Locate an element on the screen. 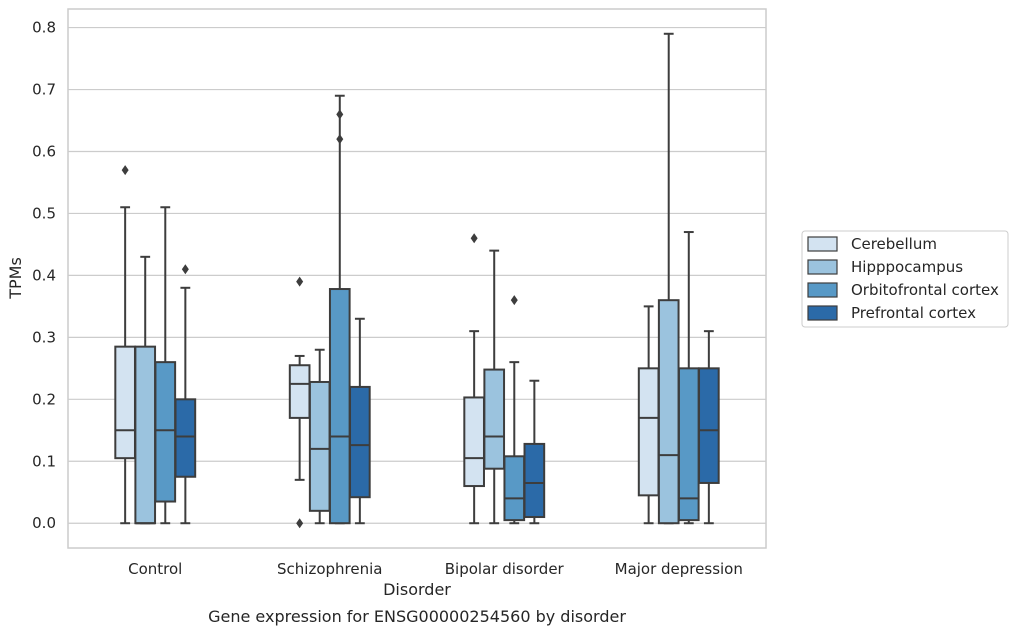  y-tick-label: 0.8 is located at coordinates (44, 28).